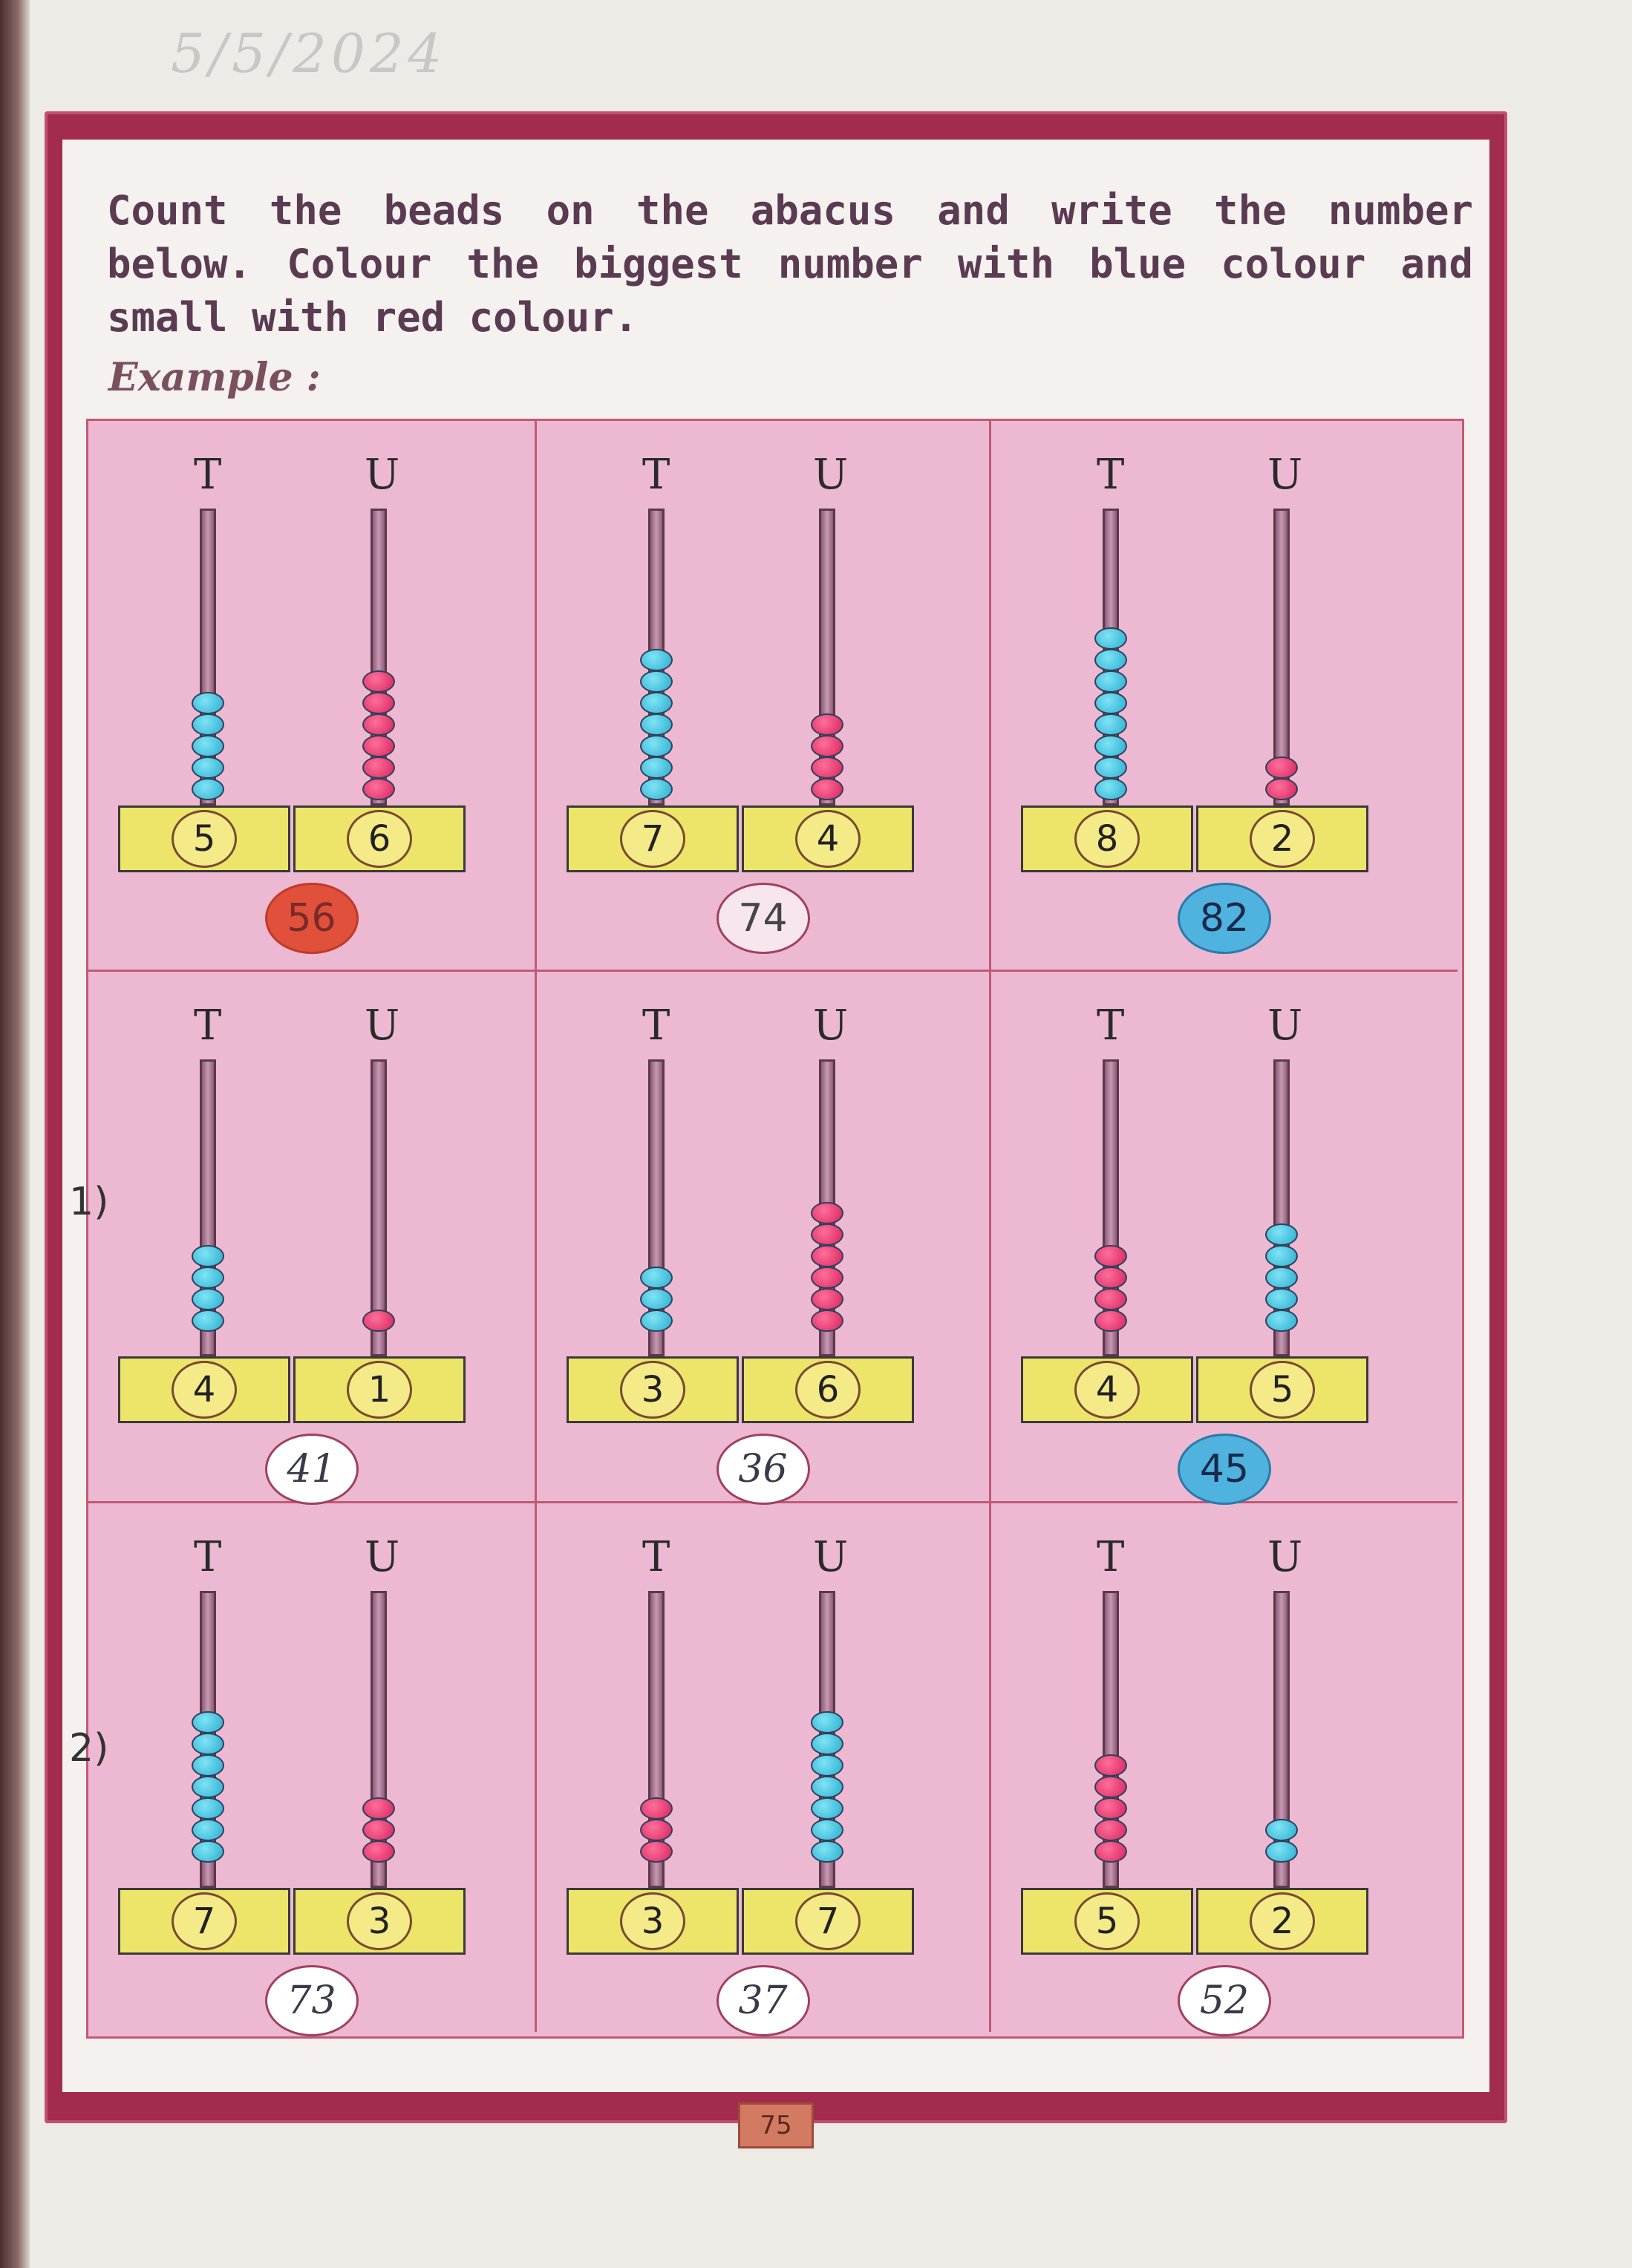  Describe the element at coordinates (303, 1238) in the screenshot. I see `abacus-cell: T U 4 1 41 1)` at that location.